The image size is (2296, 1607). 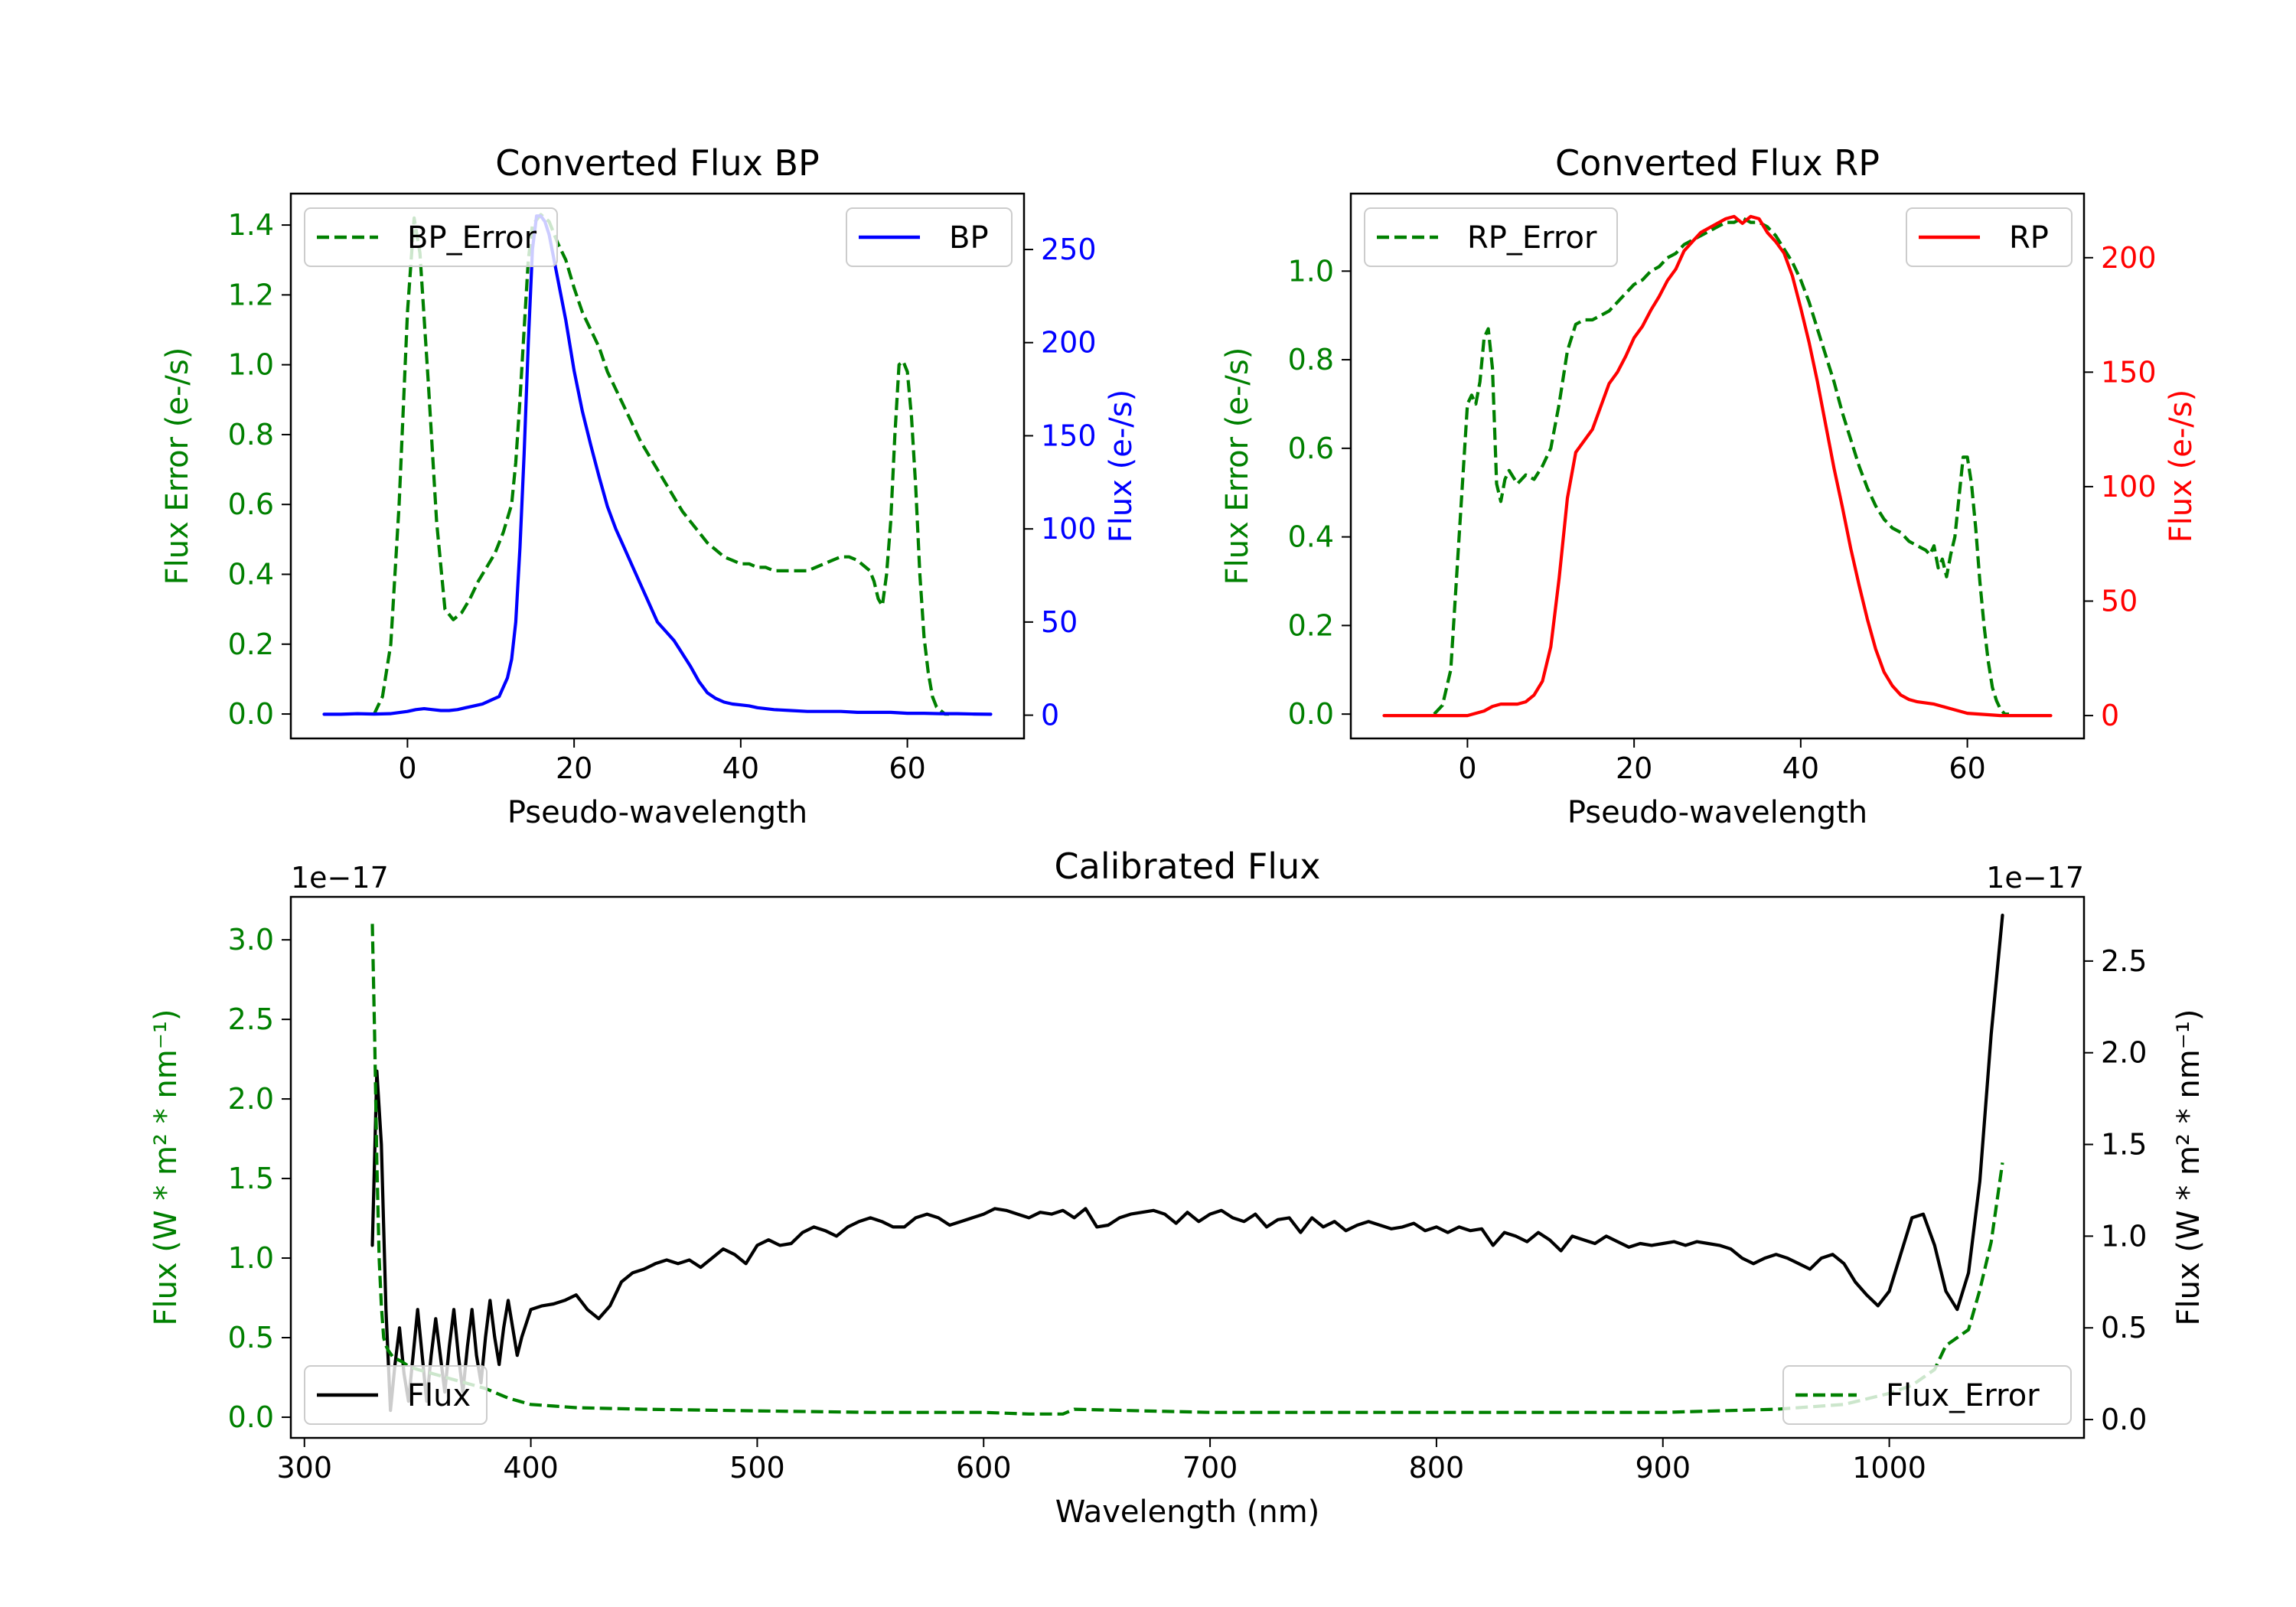 What do you see at coordinates (340, 878) in the screenshot?
I see `y-left-offset-text: 1e−17` at bounding box center [340, 878].